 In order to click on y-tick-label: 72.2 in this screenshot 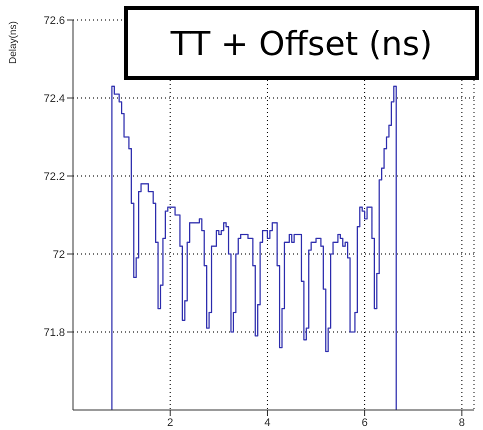, I will do `click(54, 176)`.